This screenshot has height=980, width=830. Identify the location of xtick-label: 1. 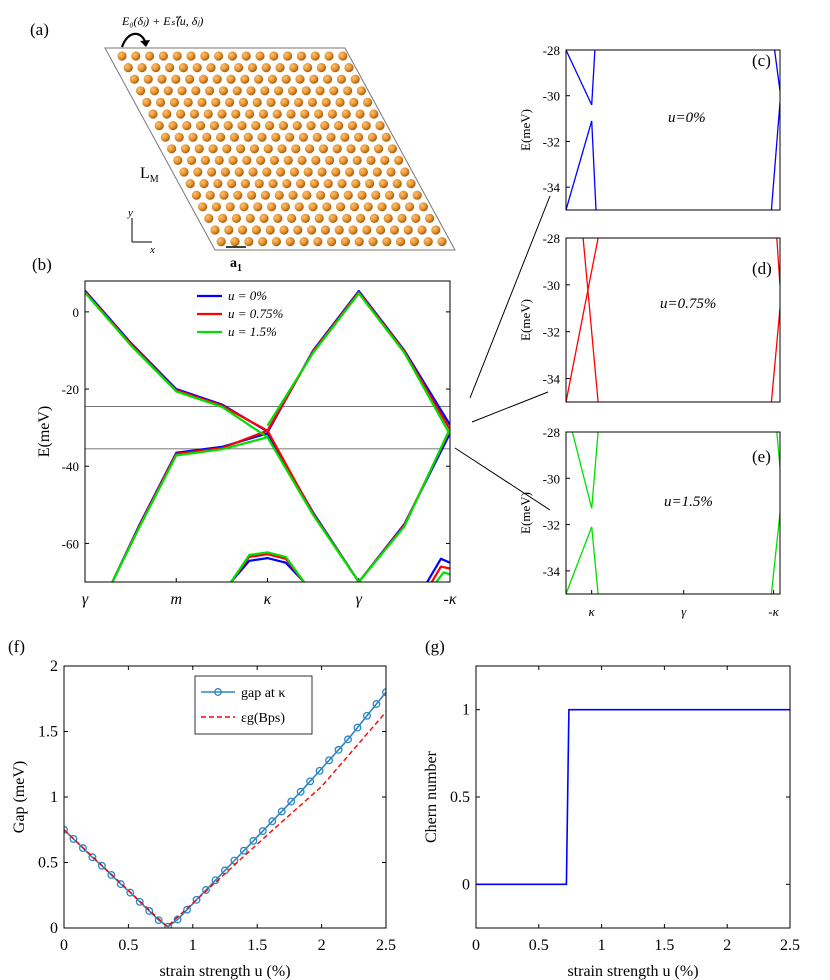
(602, 945).